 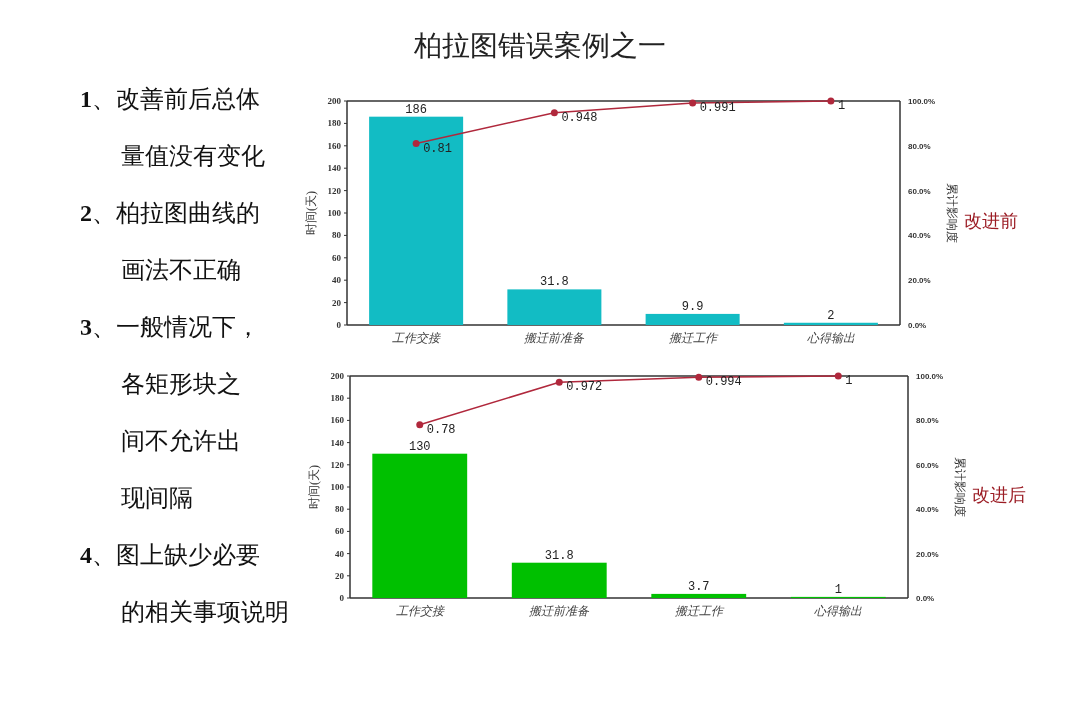 What do you see at coordinates (157, 498) in the screenshot?
I see `text: 现间隔` at bounding box center [157, 498].